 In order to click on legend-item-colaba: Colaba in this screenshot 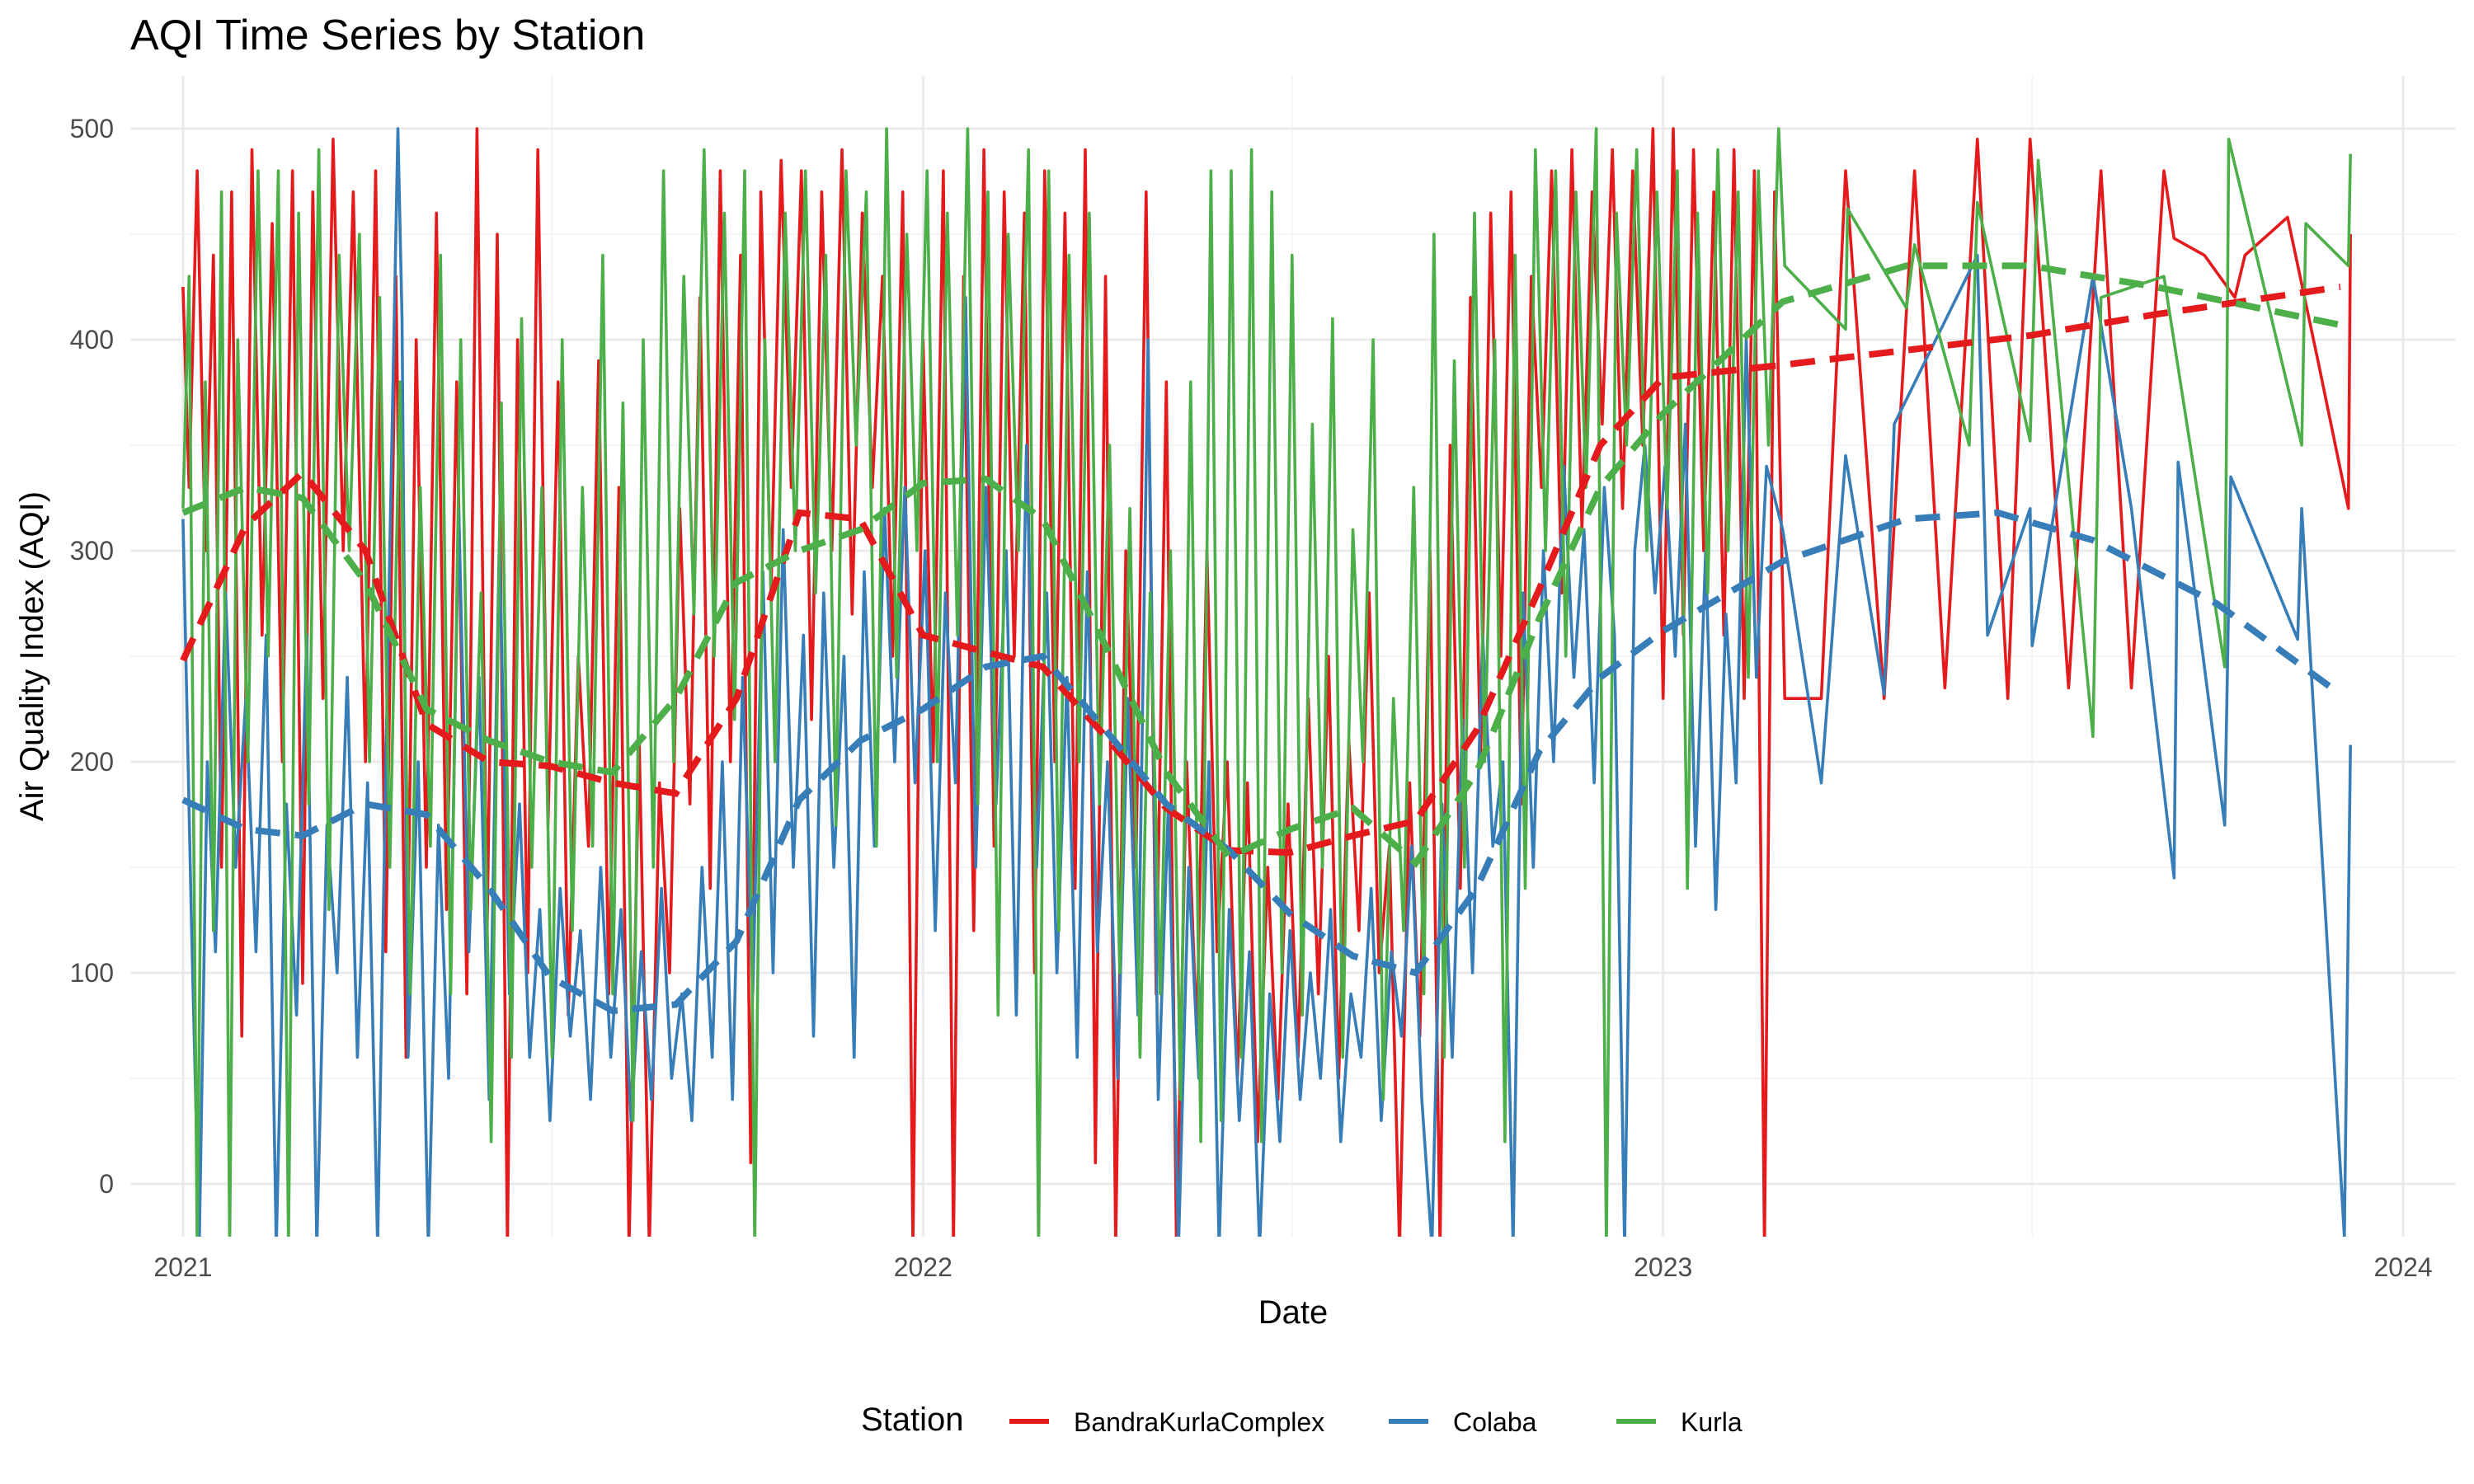, I will do `click(1463, 1422)`.